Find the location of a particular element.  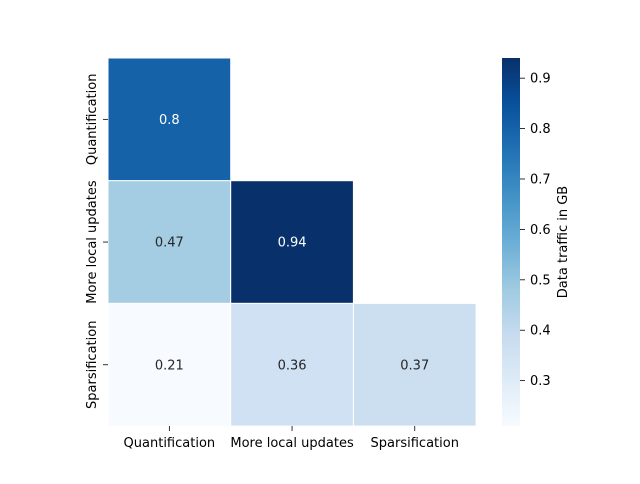

cell-value-label: 0.94 is located at coordinates (292, 243).